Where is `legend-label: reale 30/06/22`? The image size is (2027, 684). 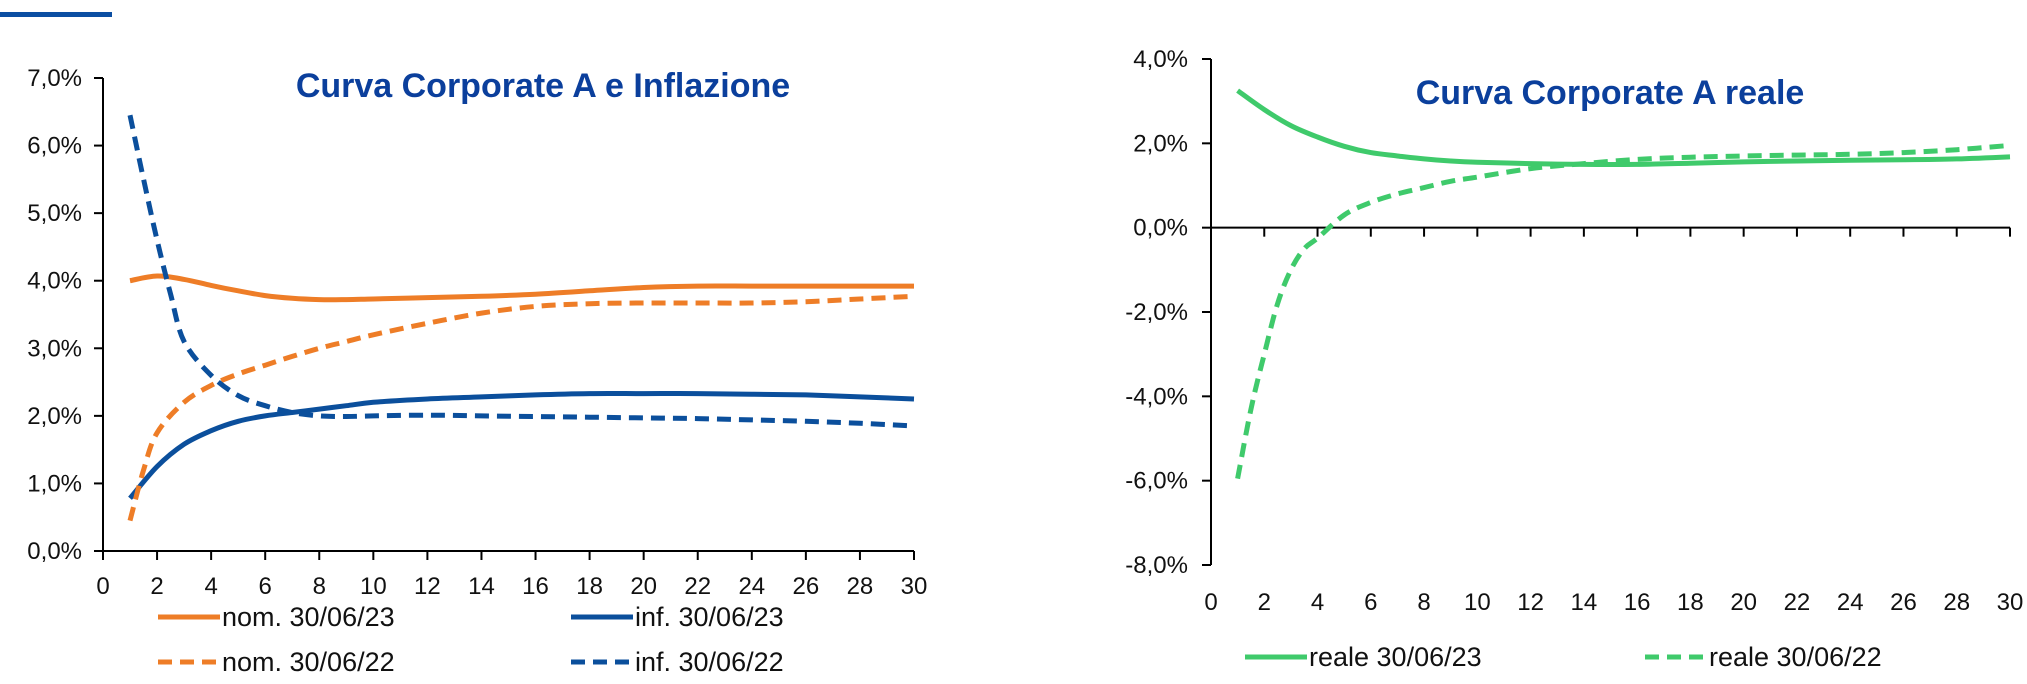 legend-label: reale 30/06/22 is located at coordinates (1795, 657).